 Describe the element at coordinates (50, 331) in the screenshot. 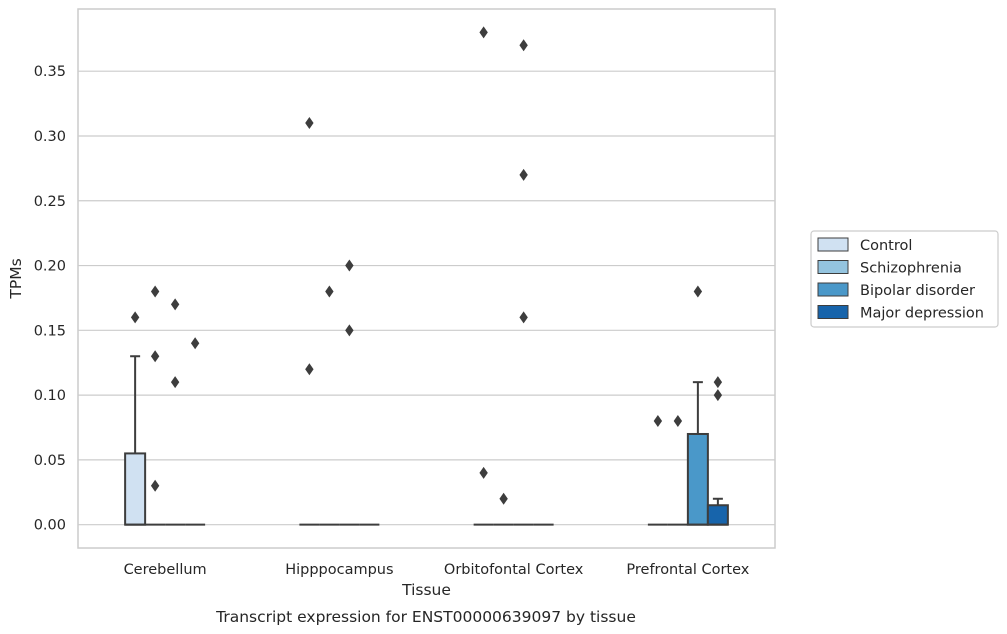

I see `y-tick-label: 0.15` at that location.